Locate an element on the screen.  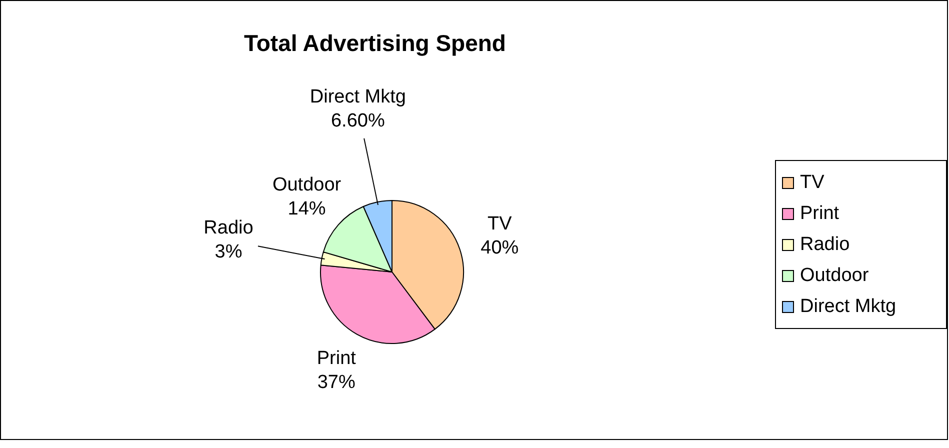
data-label: 14% is located at coordinates (307, 209).